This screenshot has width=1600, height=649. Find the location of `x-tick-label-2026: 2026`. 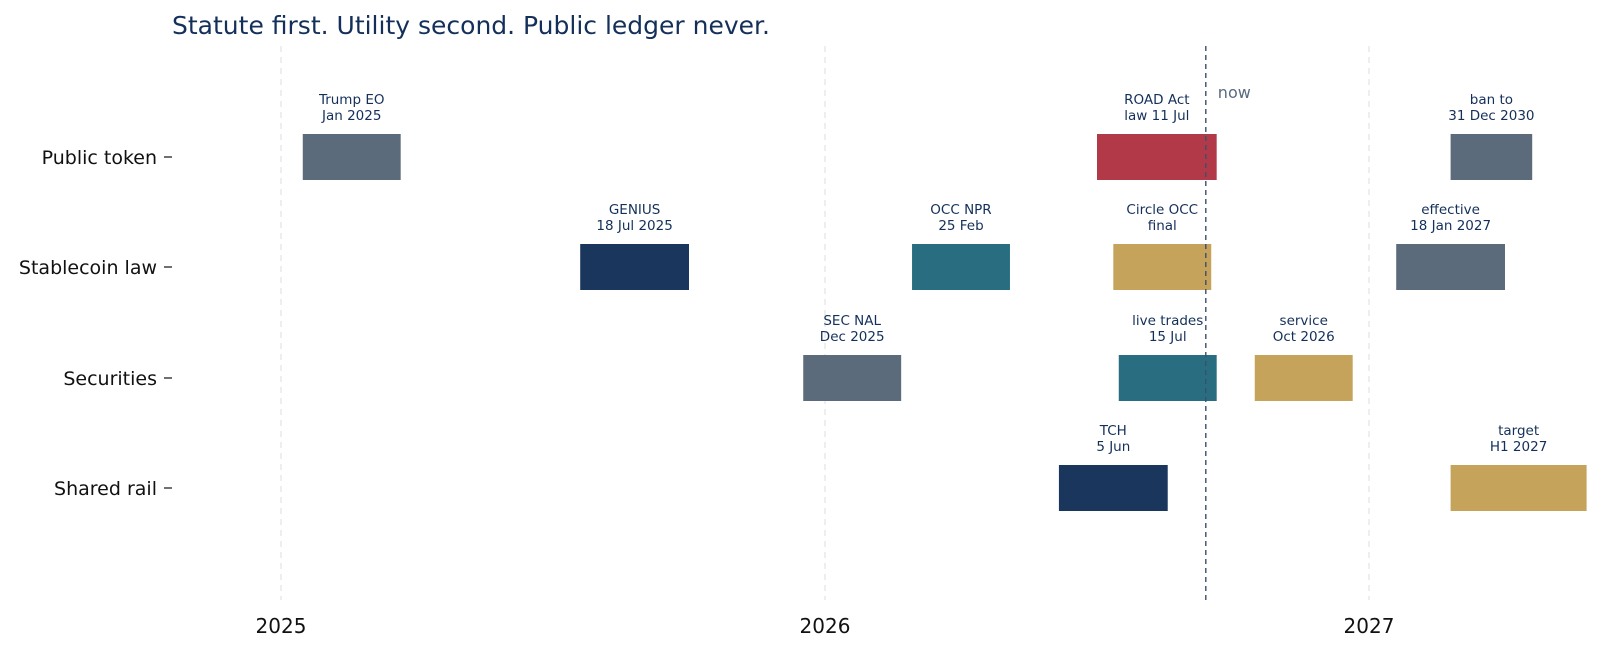

x-tick-label-2026: 2026 is located at coordinates (825, 626).